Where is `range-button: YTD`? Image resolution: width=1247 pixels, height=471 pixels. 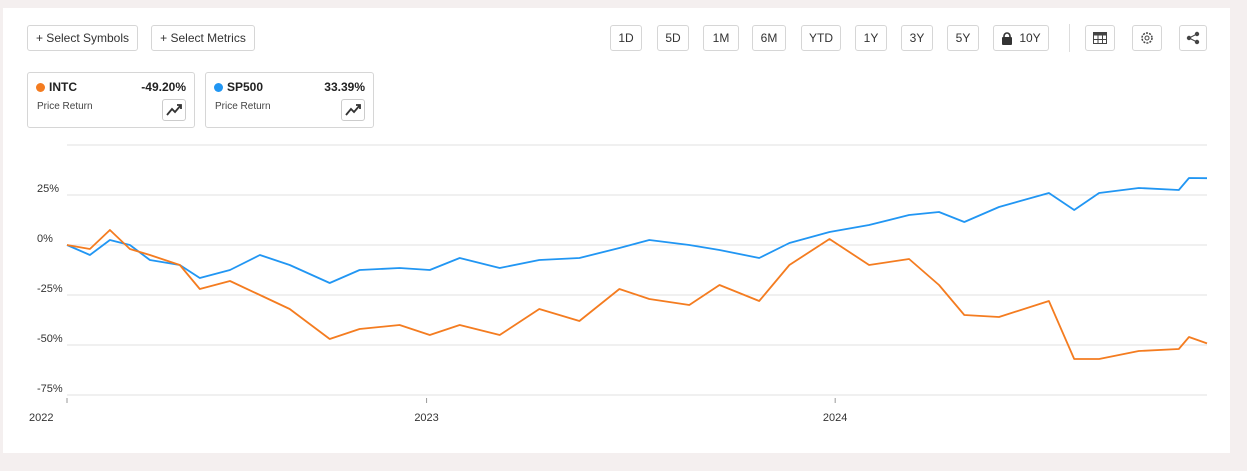
range-button: YTD is located at coordinates (821, 38).